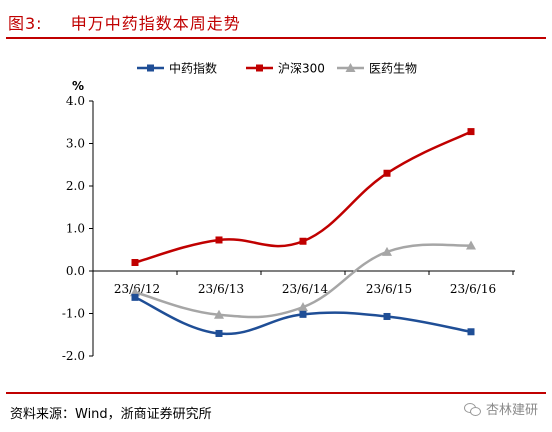 This screenshot has height=432, width=552. What do you see at coordinates (75, 229) in the screenshot?
I see `y-tick-label: 1.0` at bounding box center [75, 229].